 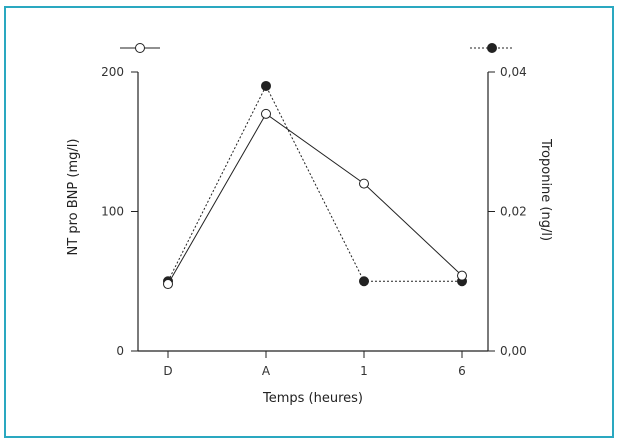 What do you see at coordinates (112, 72) in the screenshot?
I see `left-tick-label: 200` at bounding box center [112, 72].